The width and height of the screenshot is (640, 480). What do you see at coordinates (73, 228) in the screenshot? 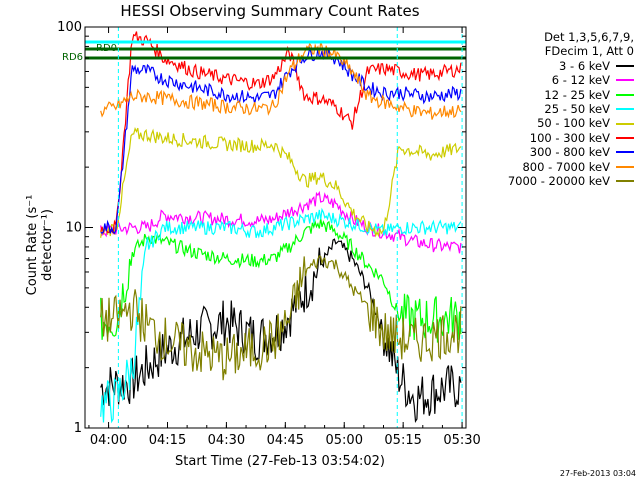
I see `y-tick-label-1: 10` at bounding box center [73, 228].